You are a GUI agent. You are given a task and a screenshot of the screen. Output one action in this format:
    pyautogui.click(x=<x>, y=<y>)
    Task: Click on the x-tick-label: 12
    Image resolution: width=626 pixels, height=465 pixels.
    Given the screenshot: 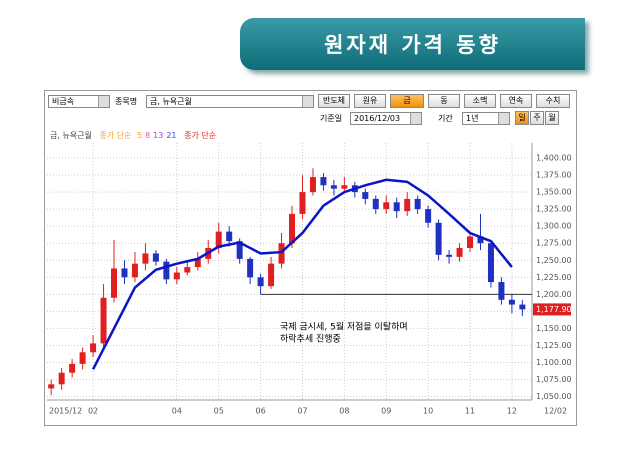 What is the action you would take?
    pyautogui.click(x=512, y=411)
    